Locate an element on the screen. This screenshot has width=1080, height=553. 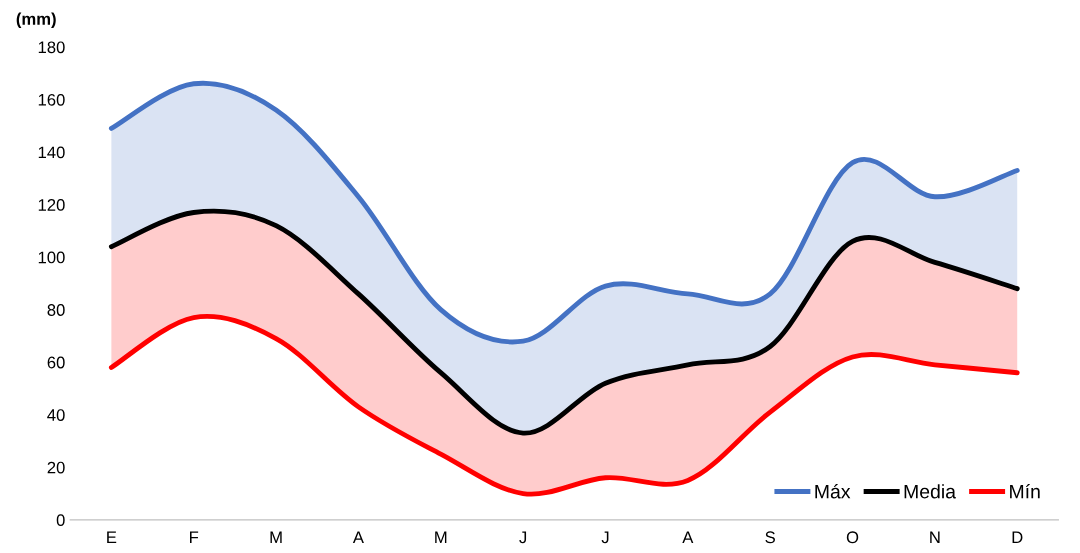
y-tick-label: 160 is located at coordinates (51, 99).